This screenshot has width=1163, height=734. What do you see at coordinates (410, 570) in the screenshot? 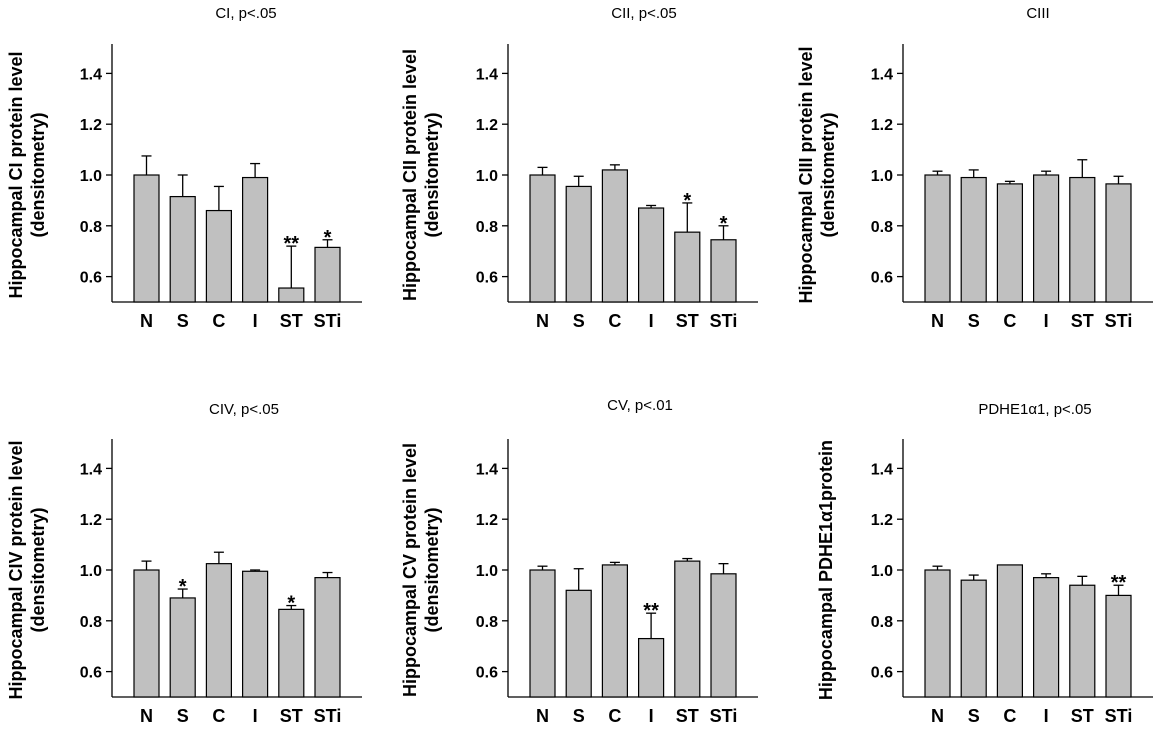
I see `y-axis-label-line: Hippocampal CV protein level` at bounding box center [410, 570].